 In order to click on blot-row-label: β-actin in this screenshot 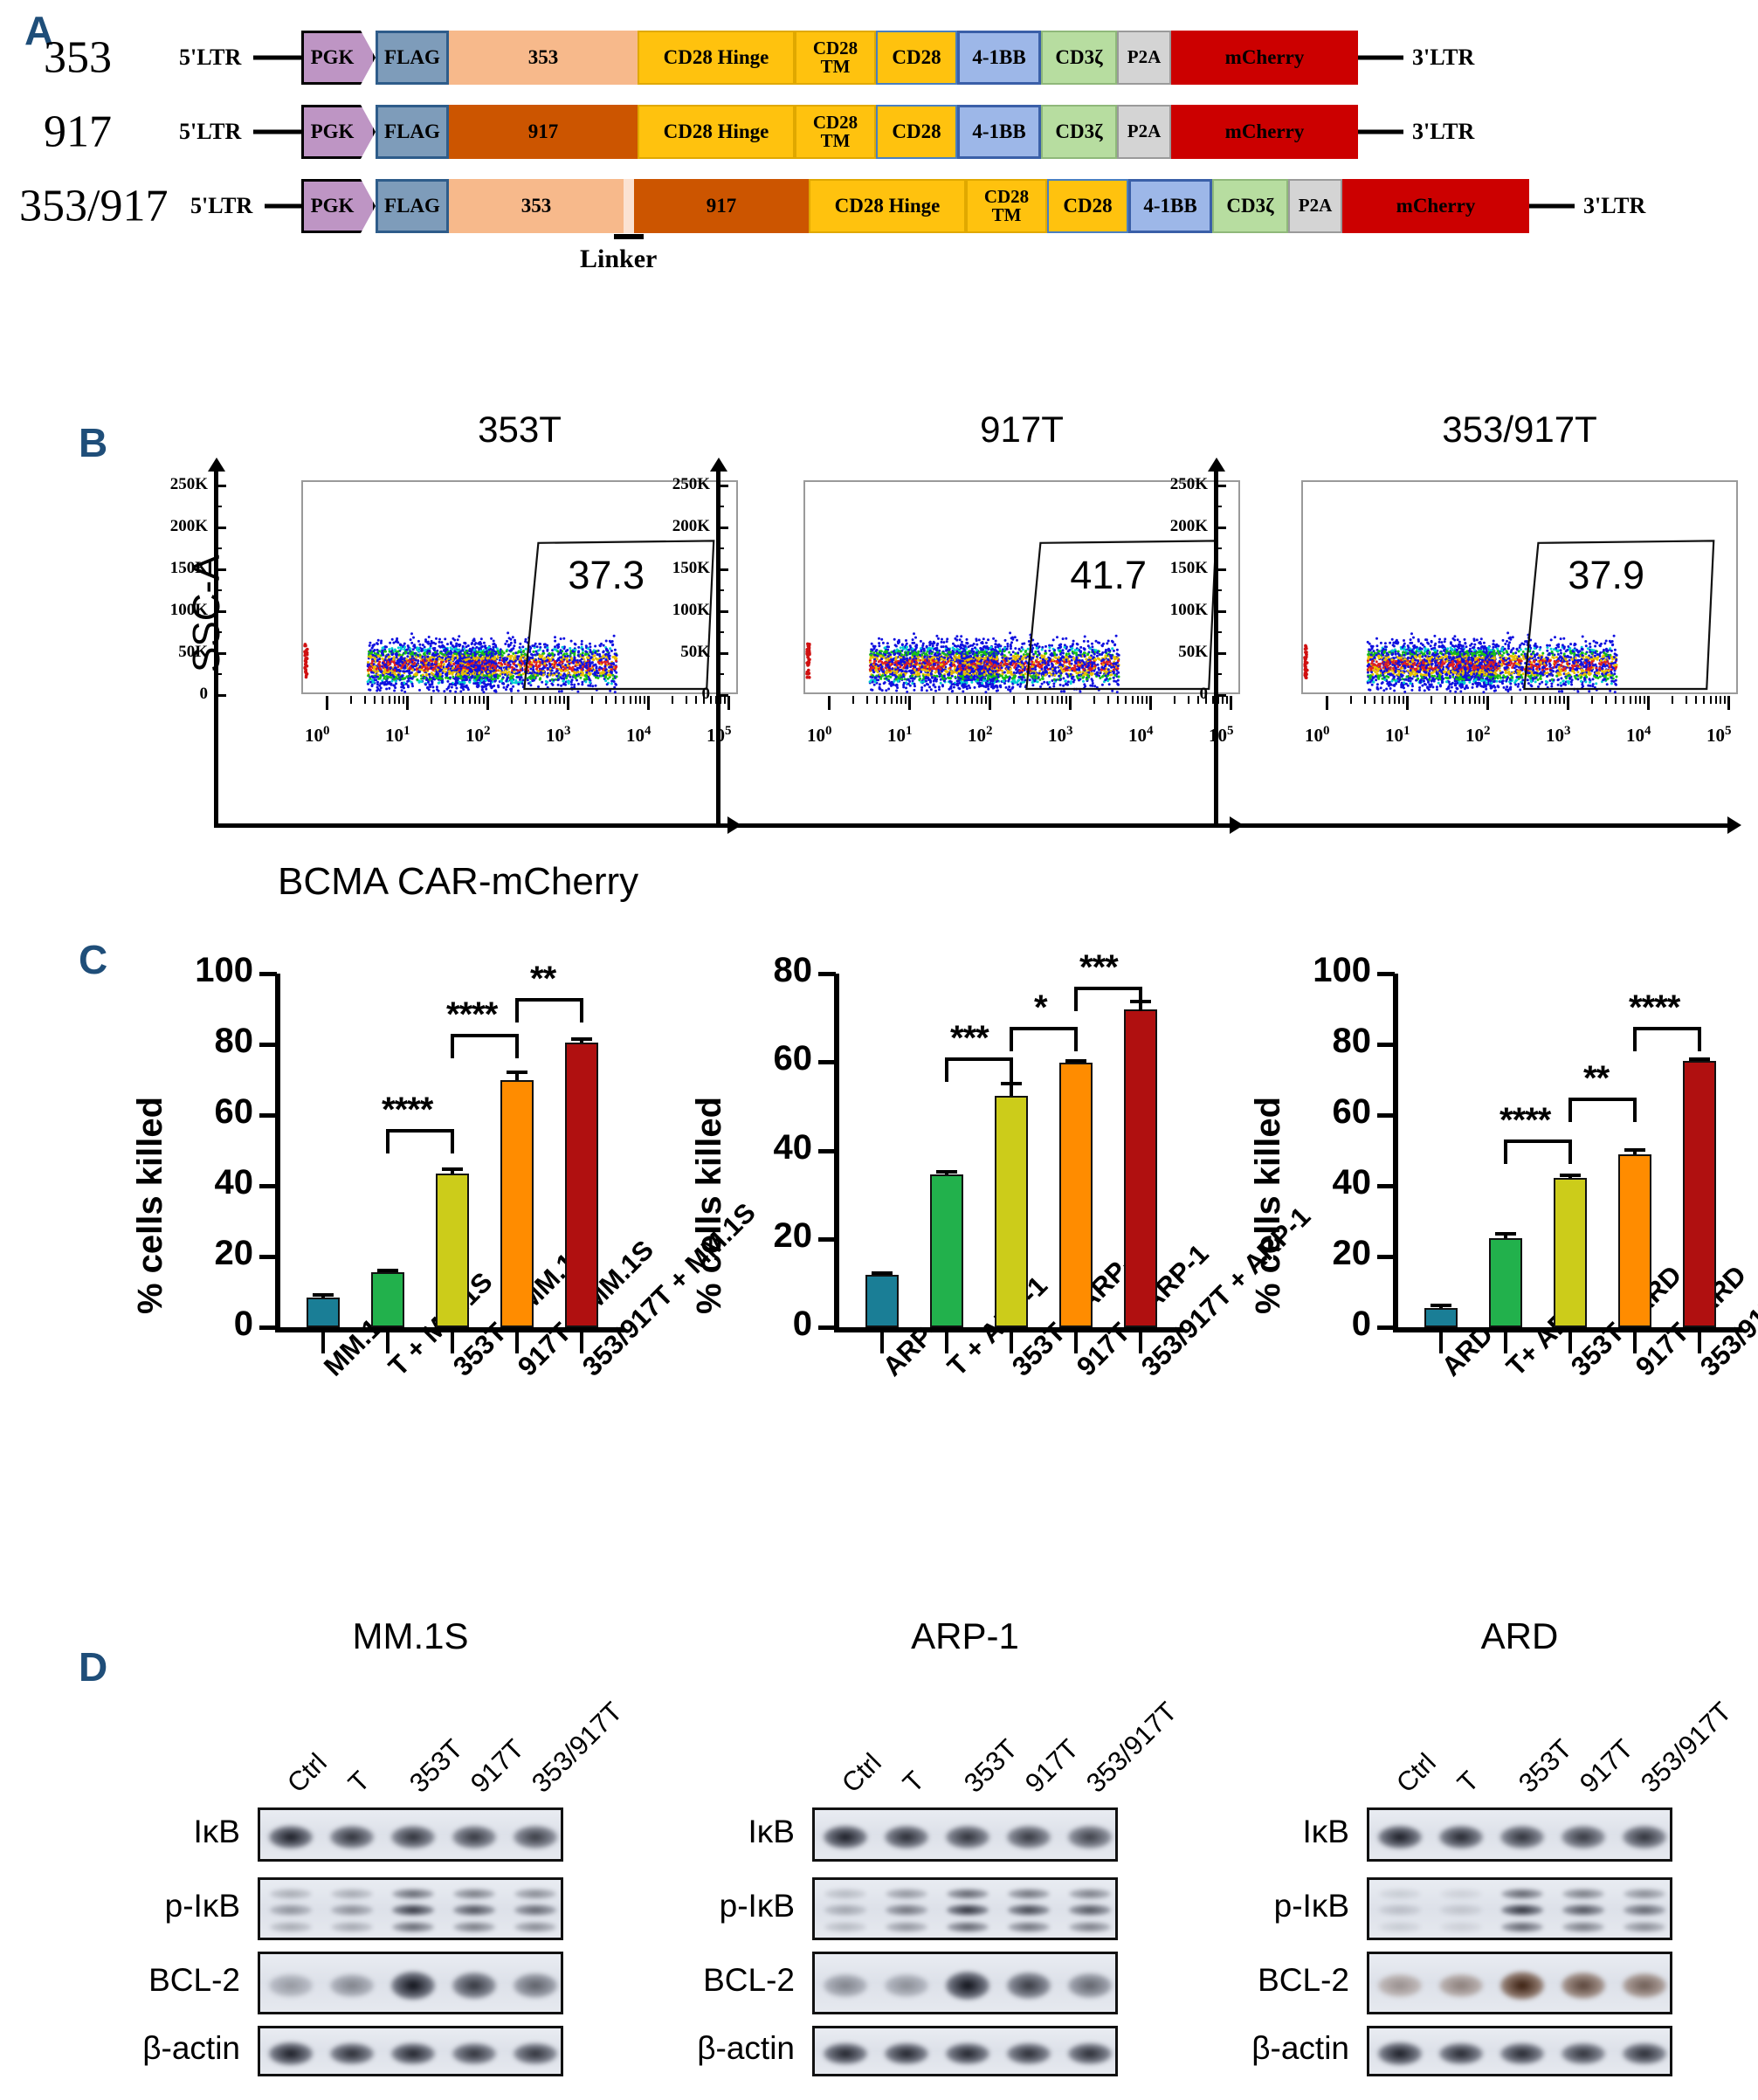, I will do `click(191, 2048)`.